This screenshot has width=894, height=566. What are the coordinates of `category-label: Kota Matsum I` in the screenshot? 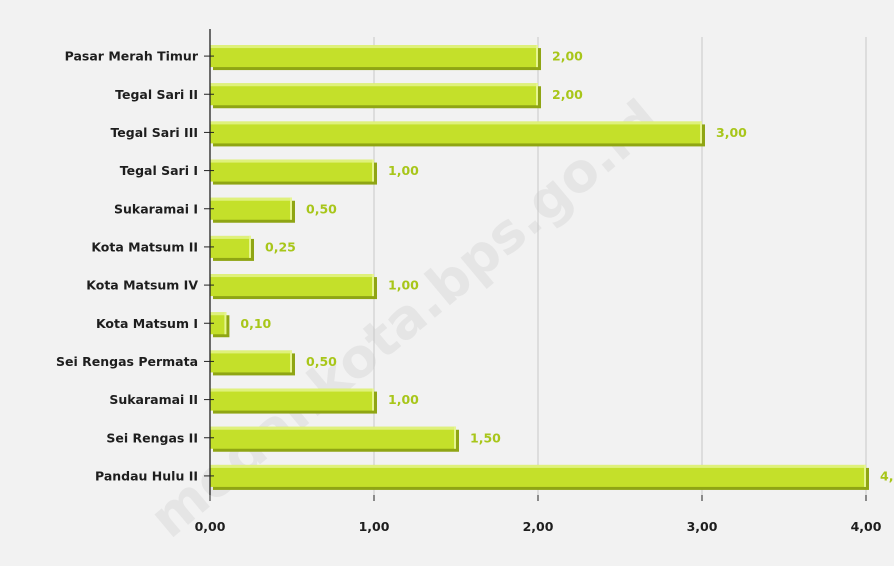 It's located at (147, 323).